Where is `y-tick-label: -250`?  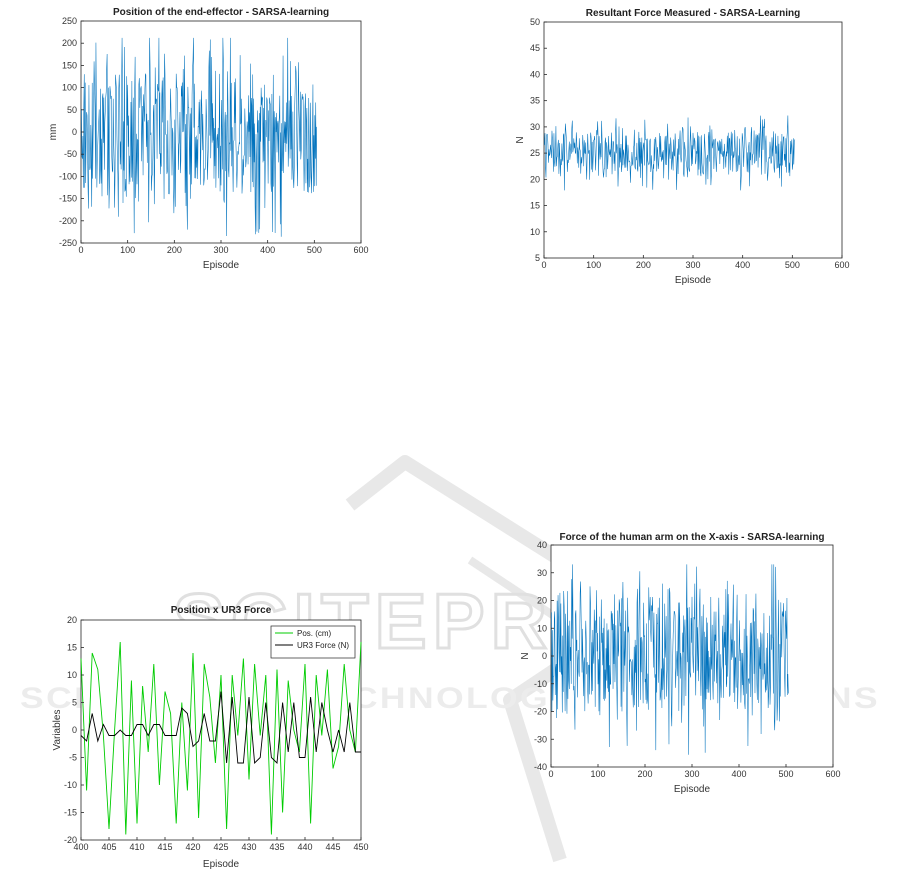 y-tick-label: -250 is located at coordinates (68, 243).